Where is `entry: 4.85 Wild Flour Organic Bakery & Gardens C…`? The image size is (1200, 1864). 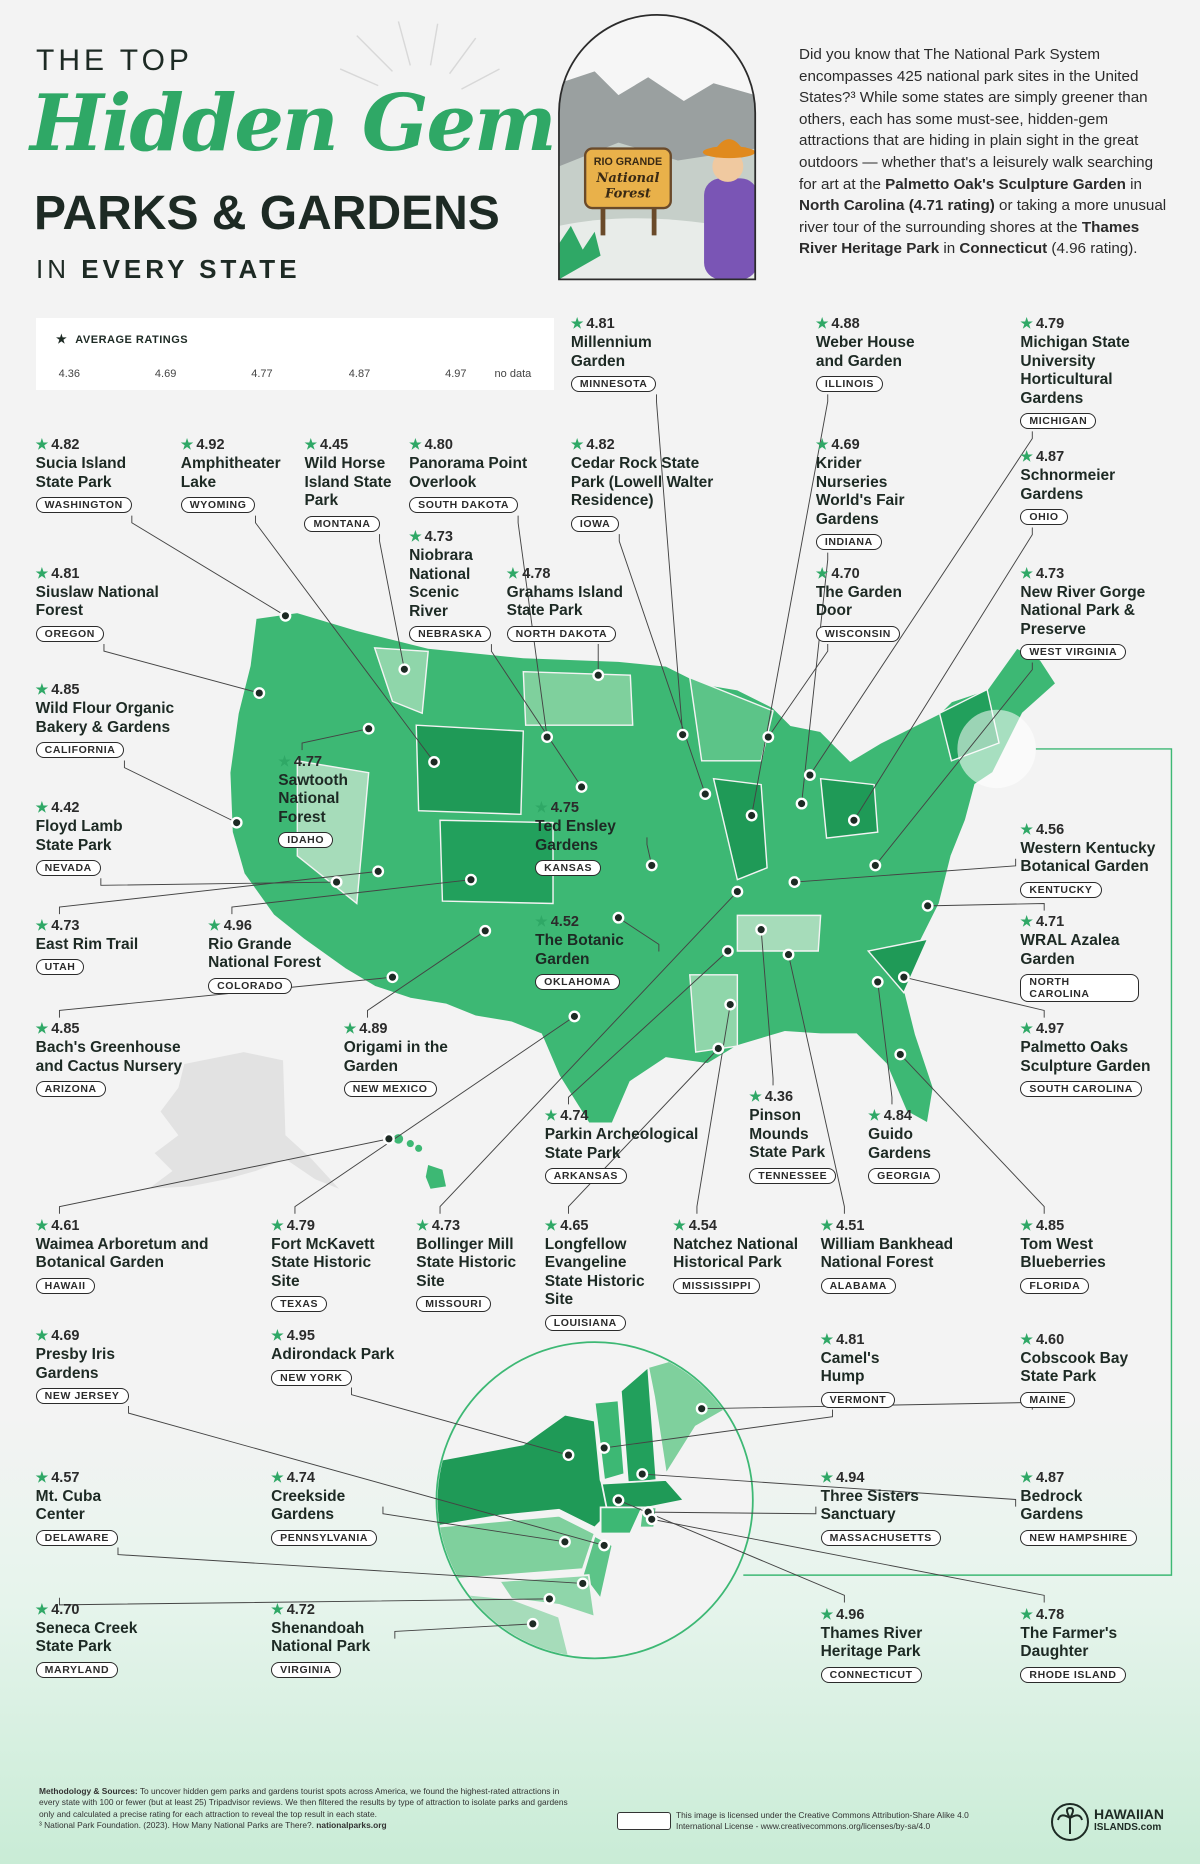 entry: 4.85 Wild Flour Organic Bakery & Gardens C… is located at coordinates (130, 720).